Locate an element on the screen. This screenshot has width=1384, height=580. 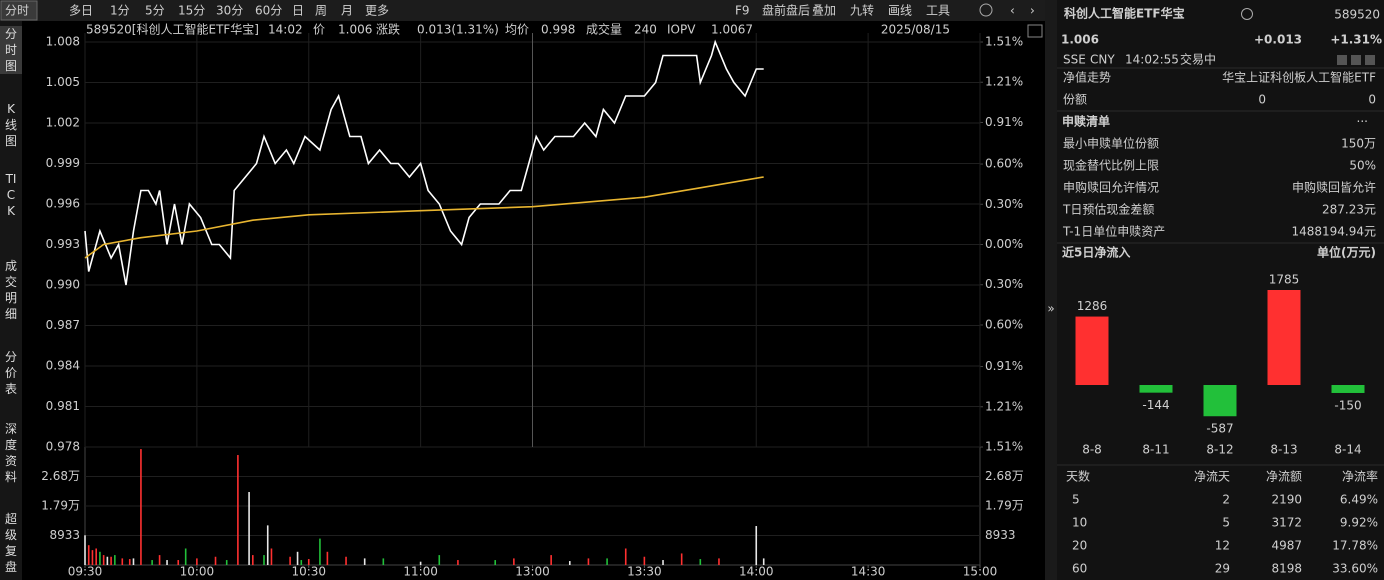
y2-tick-label: 0.60% is located at coordinates (1004, 164).